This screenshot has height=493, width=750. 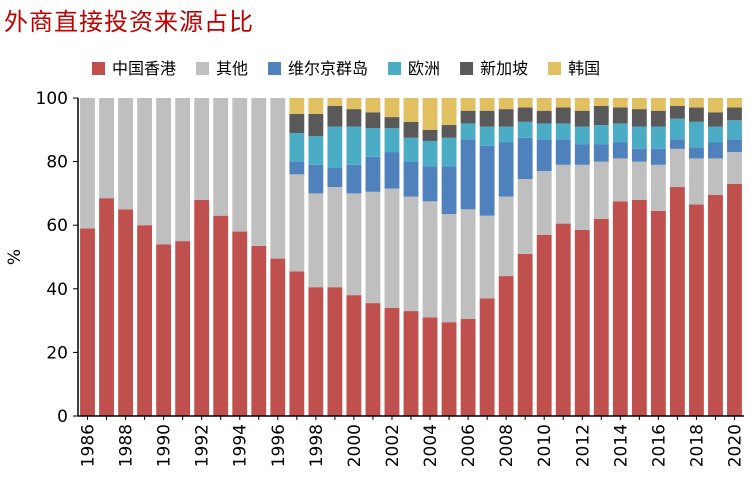 What do you see at coordinates (504, 68) in the screenshot?
I see `legend-label-4: 新加坡` at bounding box center [504, 68].